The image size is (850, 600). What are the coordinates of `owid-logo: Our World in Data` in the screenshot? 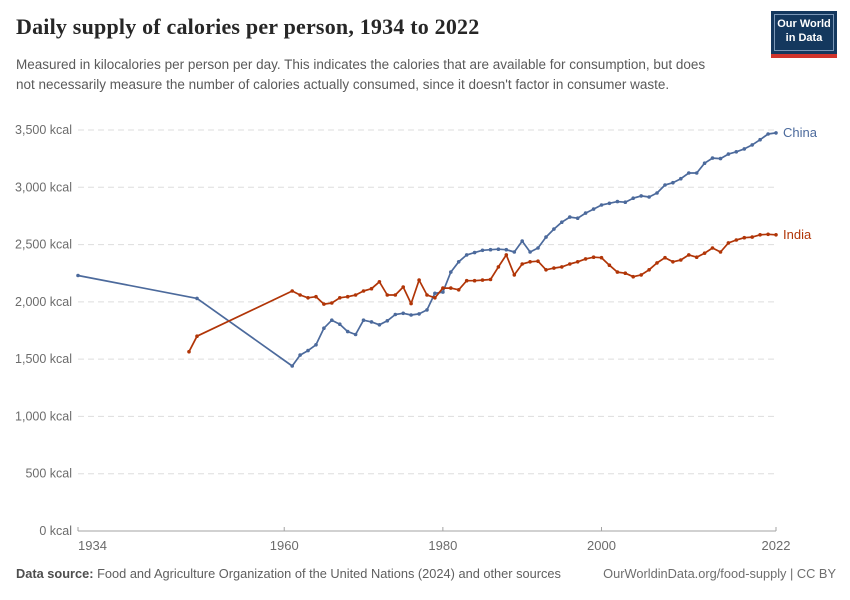 It's located at (804, 34).